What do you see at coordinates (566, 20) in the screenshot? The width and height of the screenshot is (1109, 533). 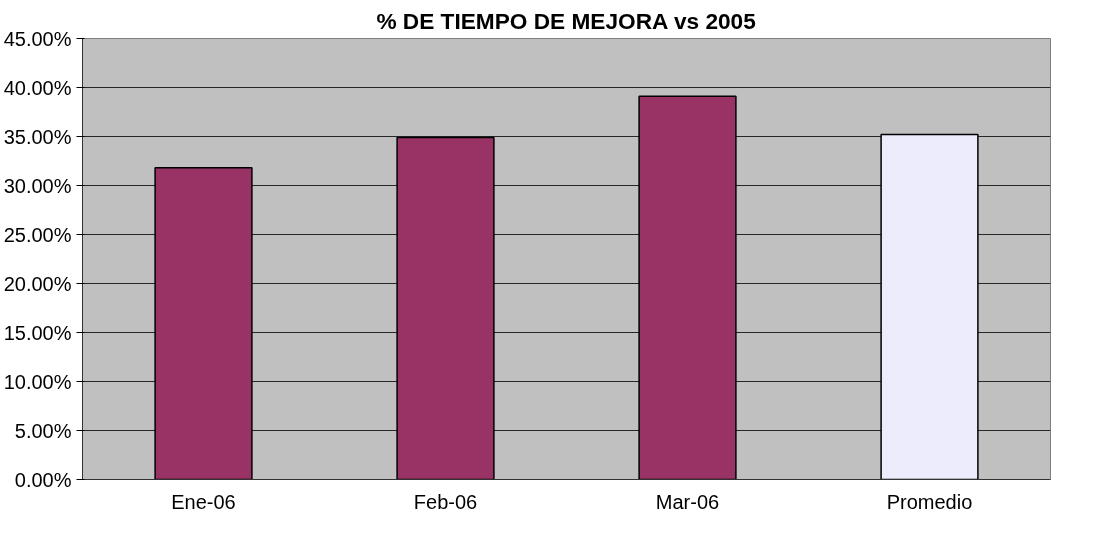 I see `chart-title: % DE TIEMPO DE MEJORA vs 2005` at bounding box center [566, 20].